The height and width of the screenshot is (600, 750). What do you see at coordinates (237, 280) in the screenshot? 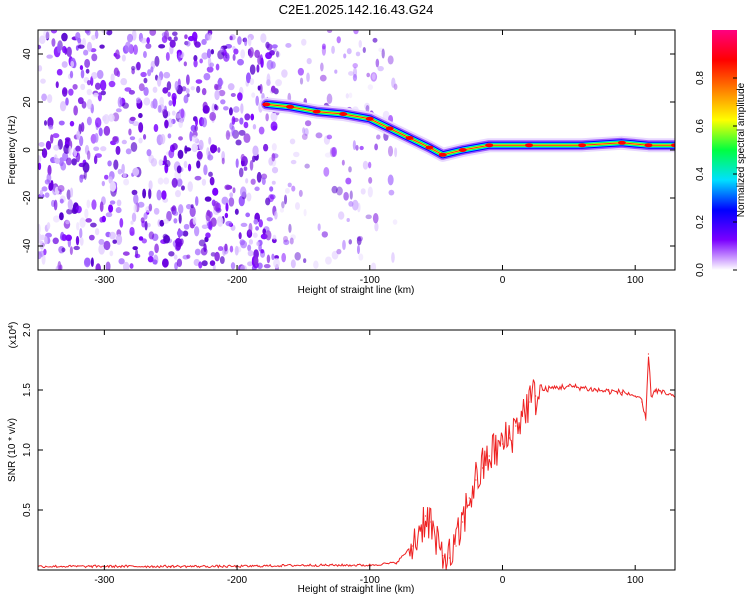
I see `spectrogram-xtick-label: -200` at bounding box center [237, 280].